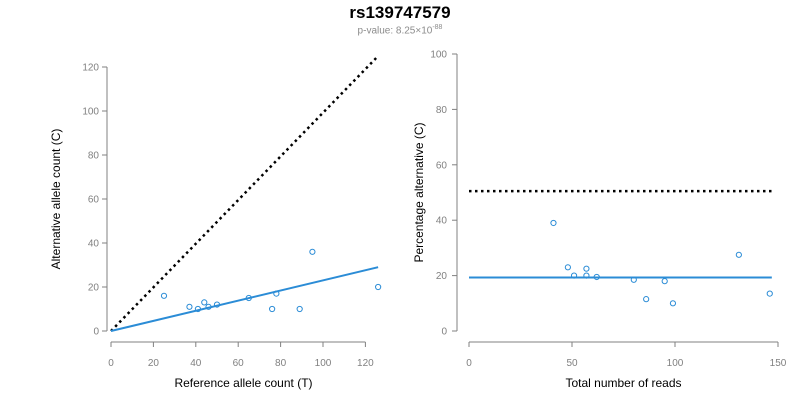  Describe the element at coordinates (244, 299) in the screenshot. I see `regression-line` at that location.